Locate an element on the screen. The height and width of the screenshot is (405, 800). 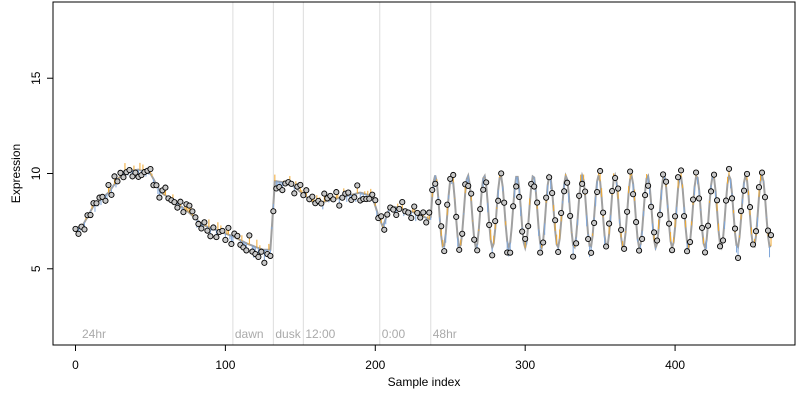
x-tick-label: 0 is located at coordinates (75, 365).